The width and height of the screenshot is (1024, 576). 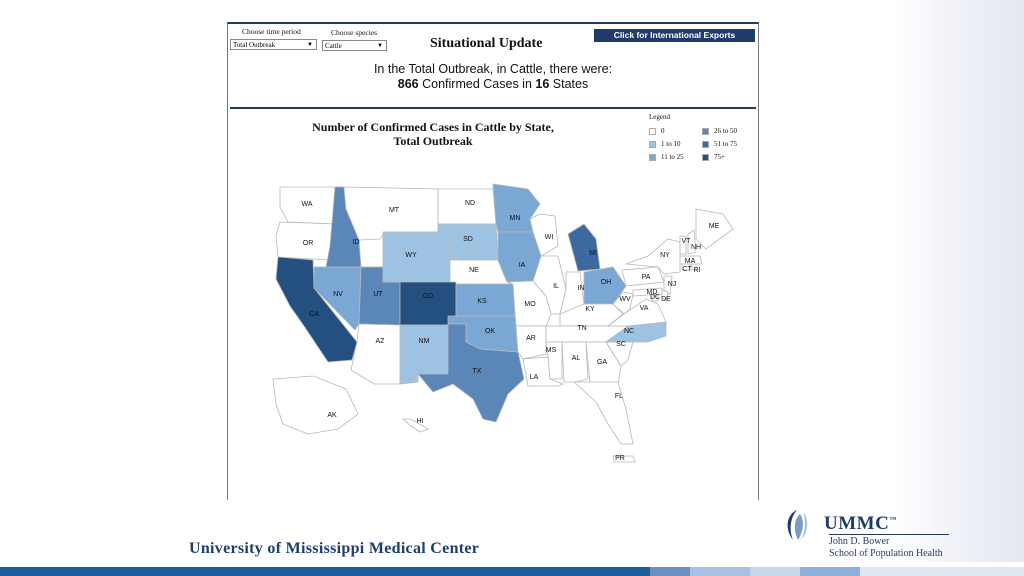 I want to click on state-label-nm: NM, so click(x=424, y=341).